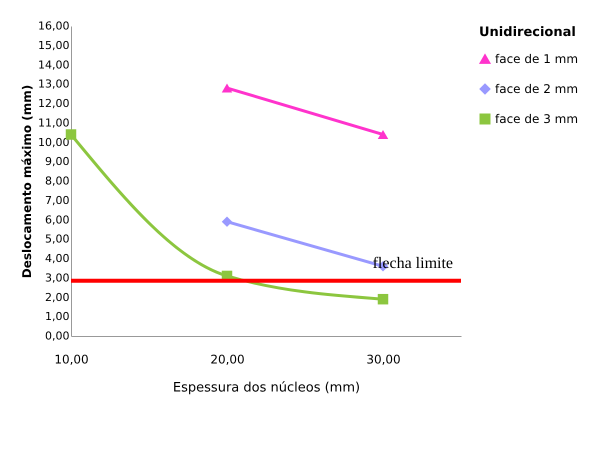 The image size is (607, 457). Describe the element at coordinates (54, 84) in the screenshot. I see `y-tick-label: 13,00` at that location.